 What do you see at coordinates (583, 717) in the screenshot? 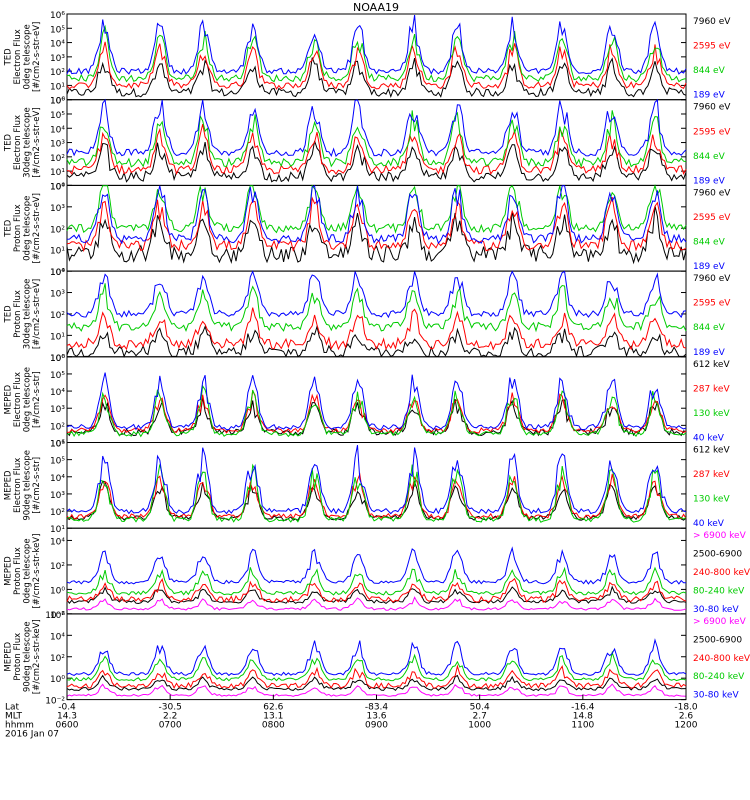
I see `footer-value: 14.8` at bounding box center [583, 717].